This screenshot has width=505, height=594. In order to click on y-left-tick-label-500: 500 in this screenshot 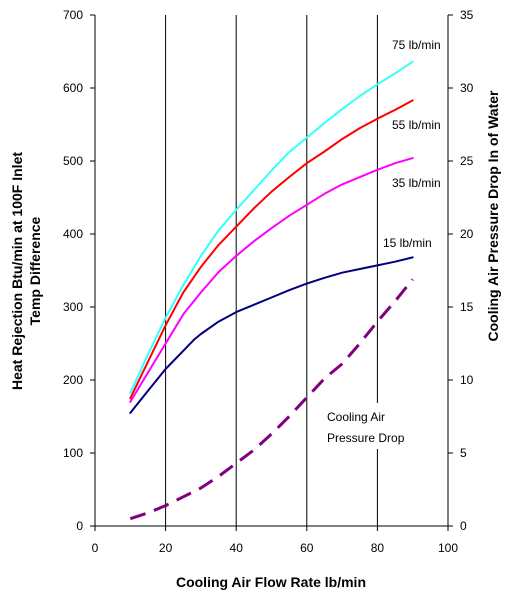, I will do `click(73, 161)`.